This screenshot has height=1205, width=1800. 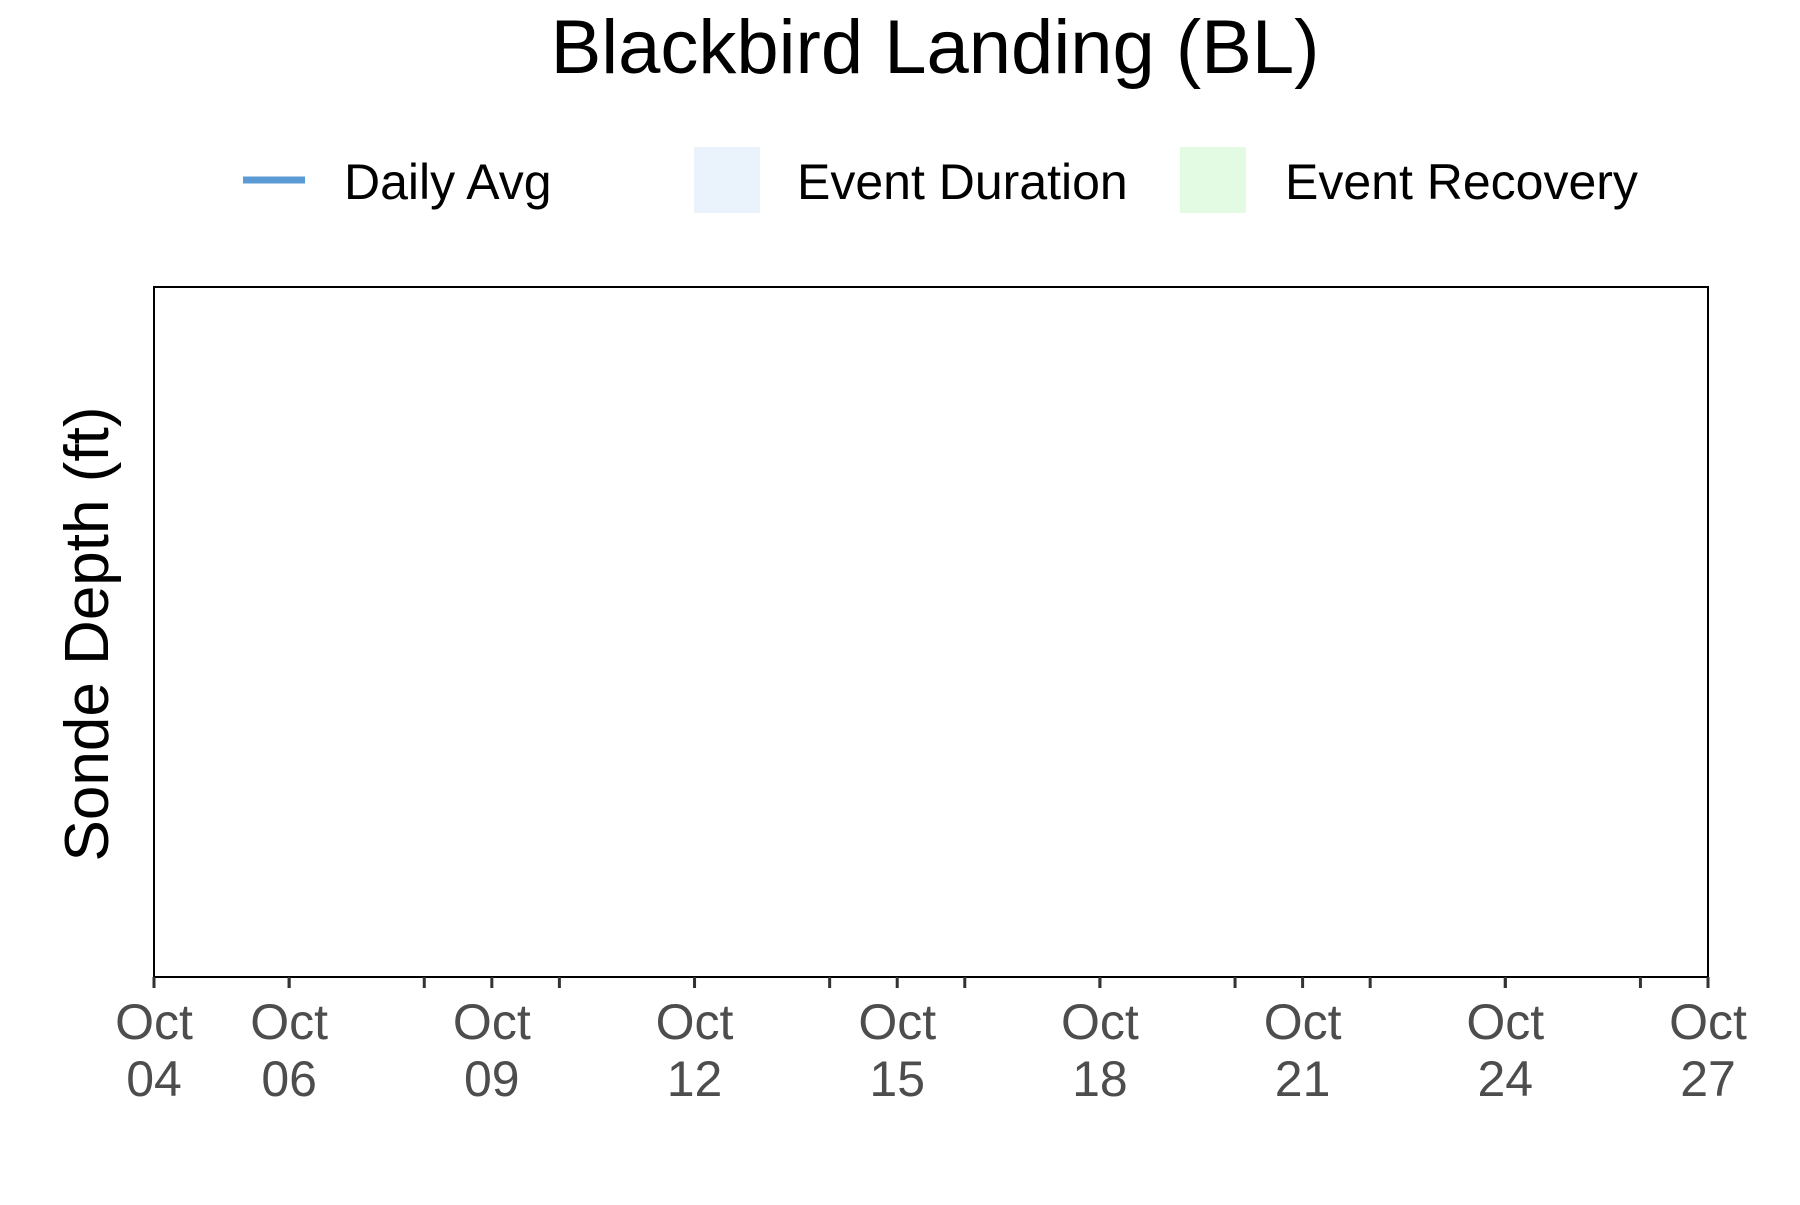 What do you see at coordinates (695, 1079) in the screenshot?
I see `x-tick-label-day: 12` at bounding box center [695, 1079].